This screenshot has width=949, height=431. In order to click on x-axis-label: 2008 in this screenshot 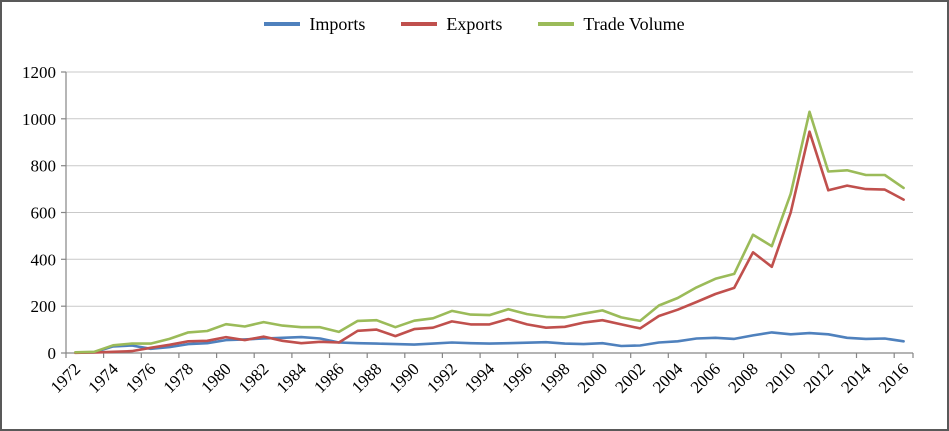, I will do `click(742, 377)`.